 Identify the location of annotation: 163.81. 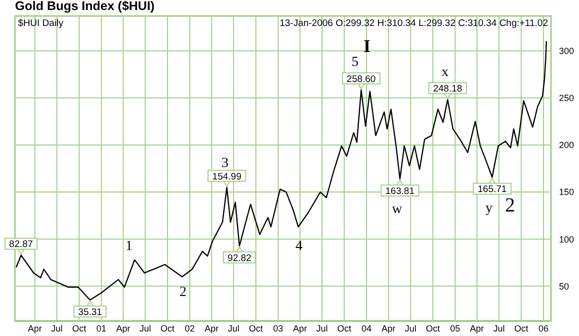
(399, 192).